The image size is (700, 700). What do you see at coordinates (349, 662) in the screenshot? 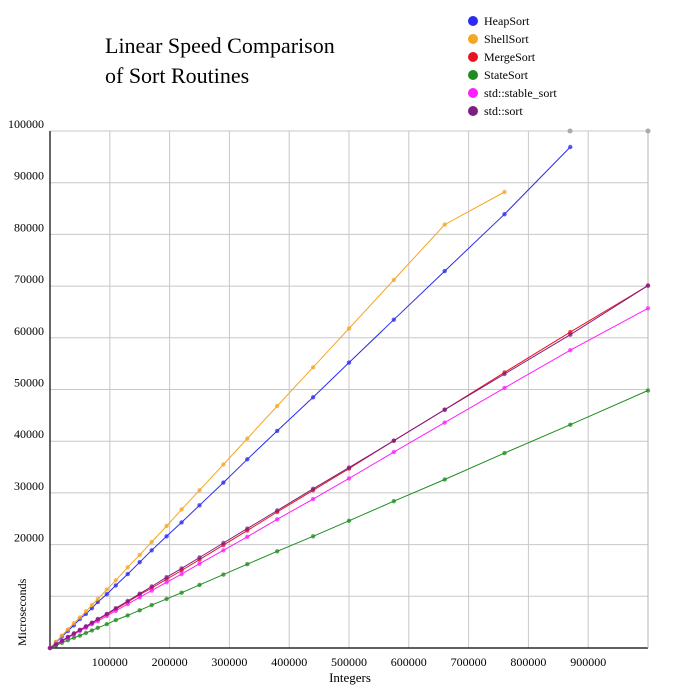
I see `x-tick-label: 500000` at bounding box center [349, 662].